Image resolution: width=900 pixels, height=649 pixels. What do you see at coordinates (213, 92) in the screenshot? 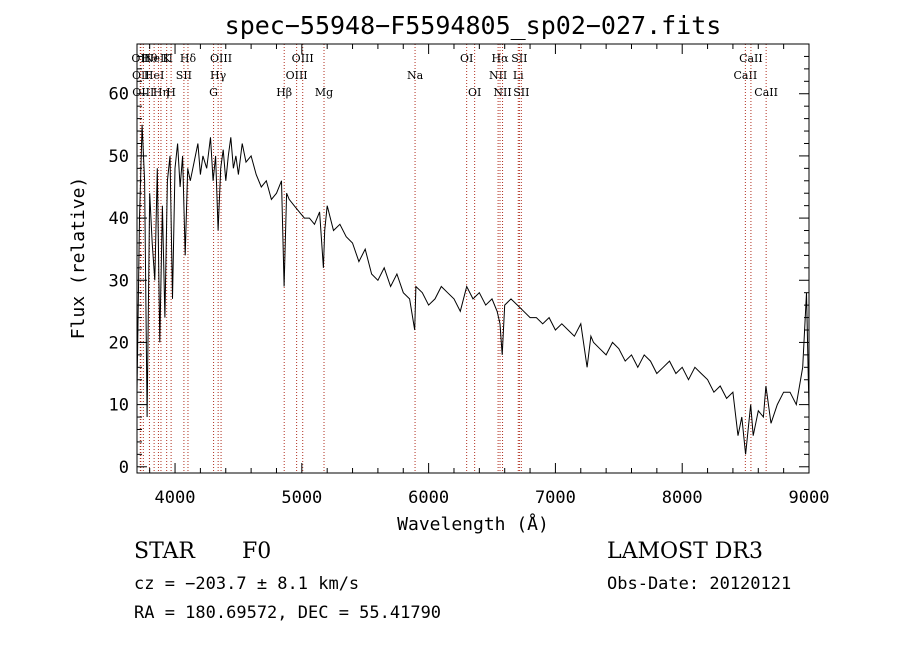
I see `marker-label-11: G` at bounding box center [213, 92].